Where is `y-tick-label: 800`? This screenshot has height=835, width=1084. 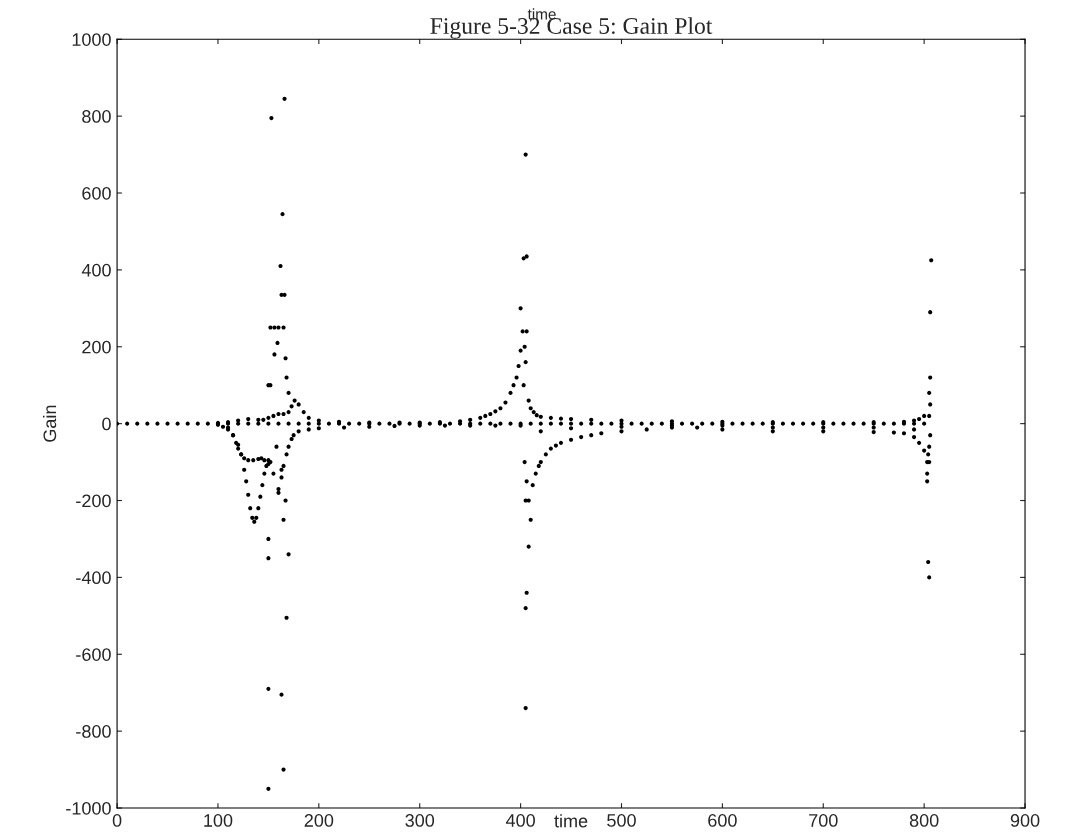 y-tick-label: 800 is located at coordinates (96, 116).